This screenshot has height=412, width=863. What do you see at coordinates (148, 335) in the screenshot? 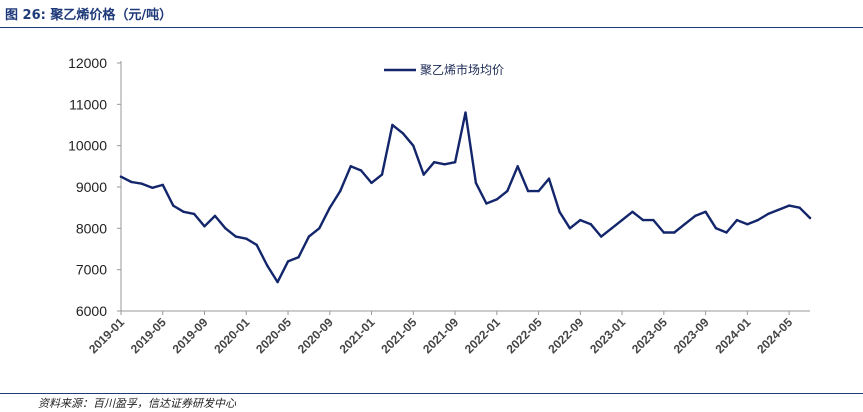
I see `x-tick-label: 2019-05` at bounding box center [148, 335].